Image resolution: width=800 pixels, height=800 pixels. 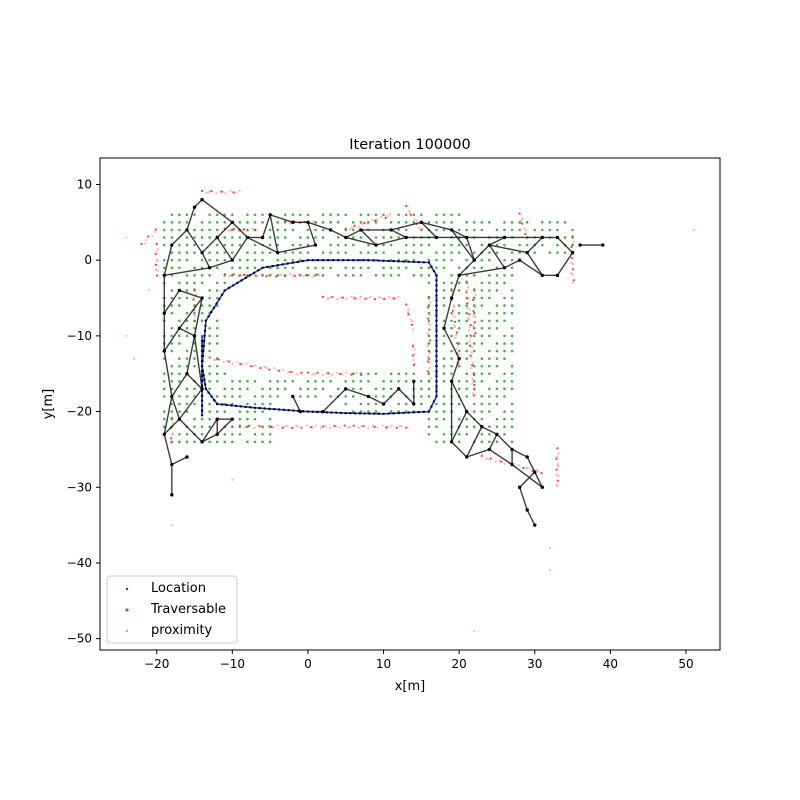 What do you see at coordinates (410, 686) in the screenshot?
I see `x-axis-label: x[m]` at bounding box center [410, 686].